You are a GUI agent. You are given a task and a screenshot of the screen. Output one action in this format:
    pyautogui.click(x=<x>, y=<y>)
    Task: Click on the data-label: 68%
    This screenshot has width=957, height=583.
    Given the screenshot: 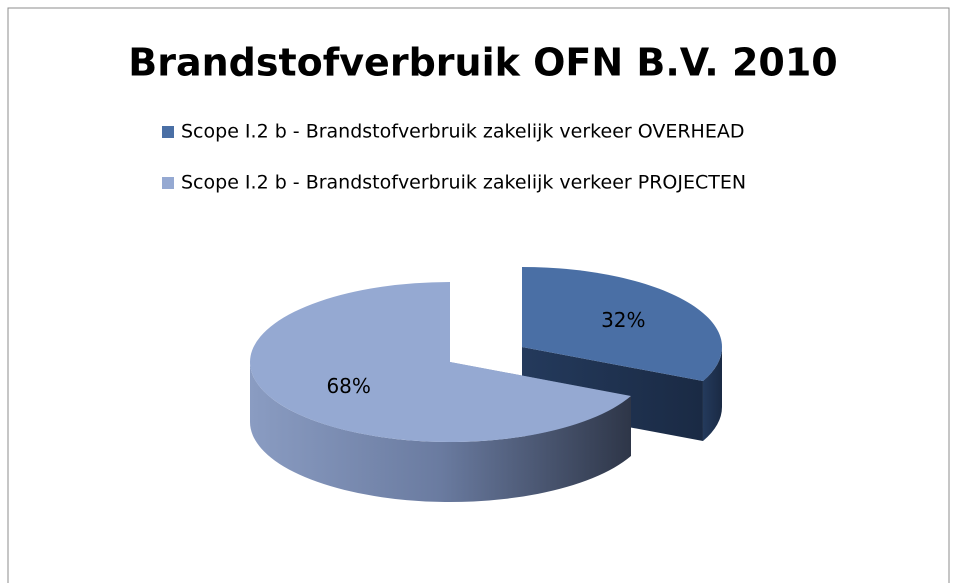 What is the action you would take?
    pyautogui.click(x=348, y=386)
    